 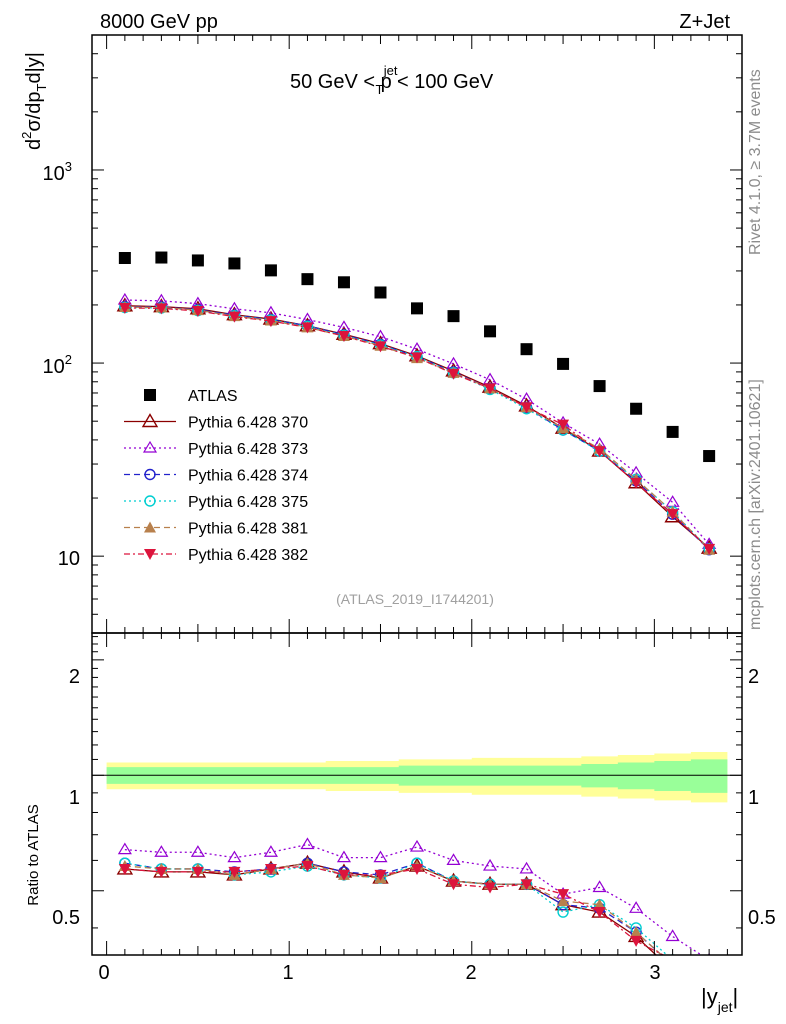 I want to click on ratio-band-inner, so click(x=417, y=776).